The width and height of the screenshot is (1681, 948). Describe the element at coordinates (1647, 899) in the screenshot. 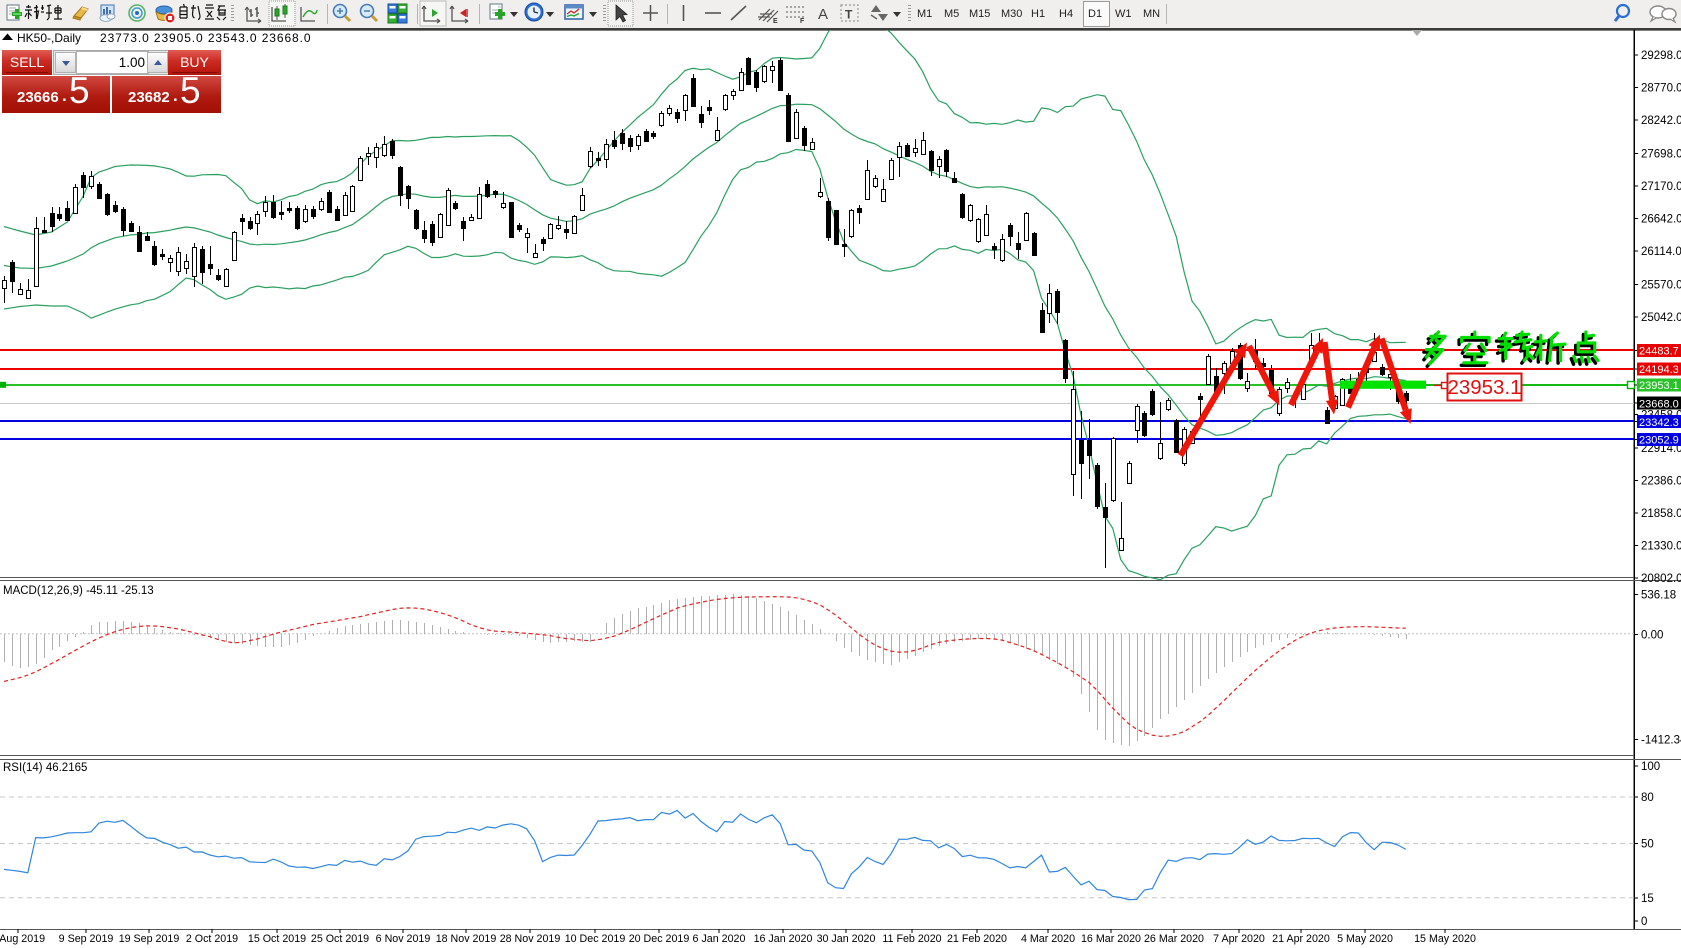

I see `svg-text: 15` at that location.